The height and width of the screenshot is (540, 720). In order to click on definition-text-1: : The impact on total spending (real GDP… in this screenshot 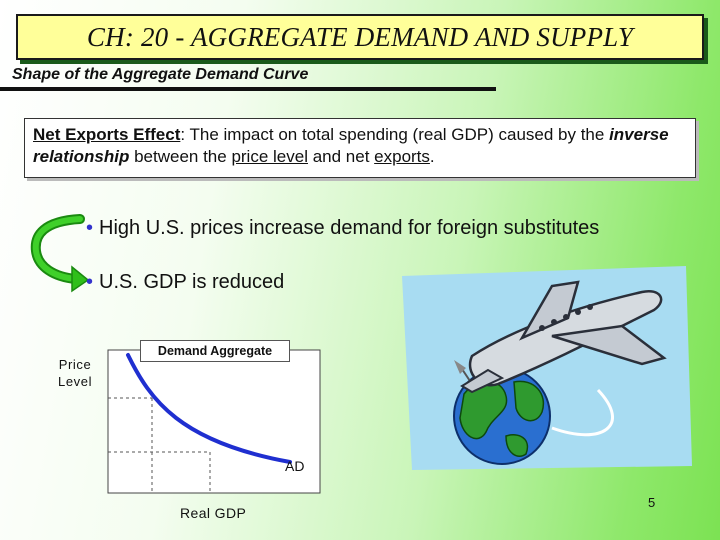, I will do `click(395, 134)`.